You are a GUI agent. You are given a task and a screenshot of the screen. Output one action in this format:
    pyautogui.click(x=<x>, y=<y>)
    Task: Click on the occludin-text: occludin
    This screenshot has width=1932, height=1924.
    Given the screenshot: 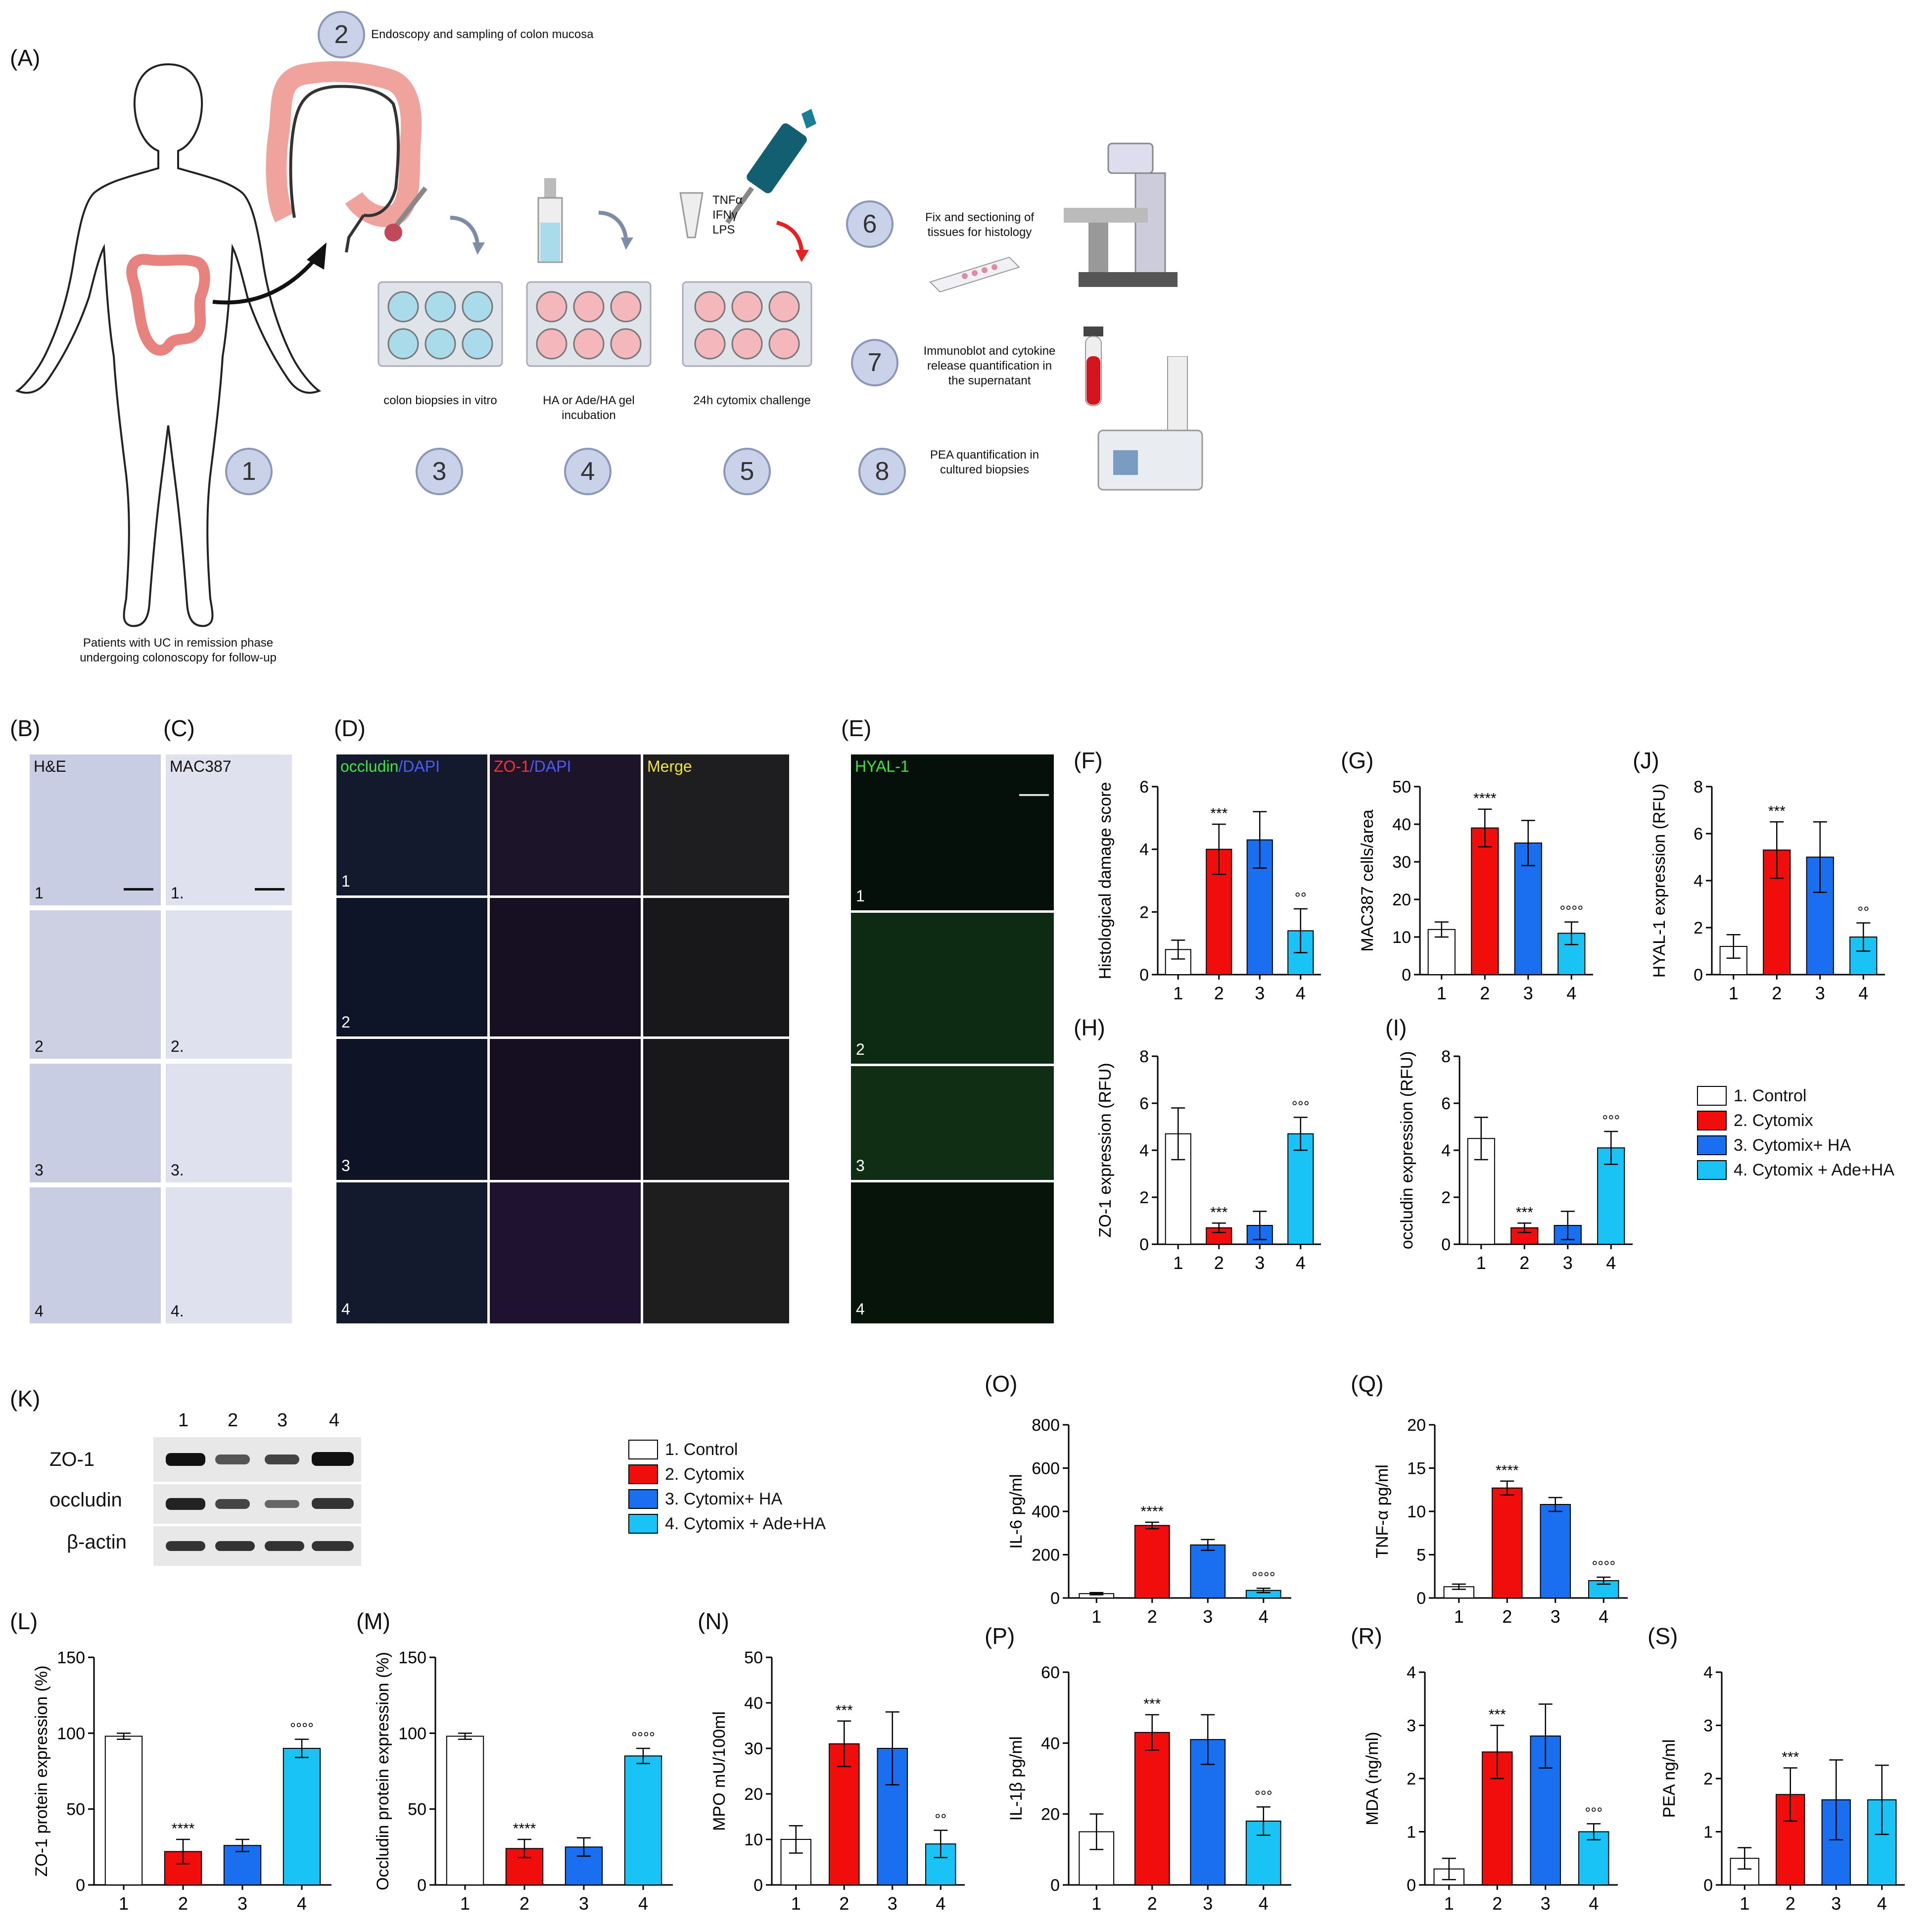 What is the action you would take?
    pyautogui.click(x=369, y=766)
    